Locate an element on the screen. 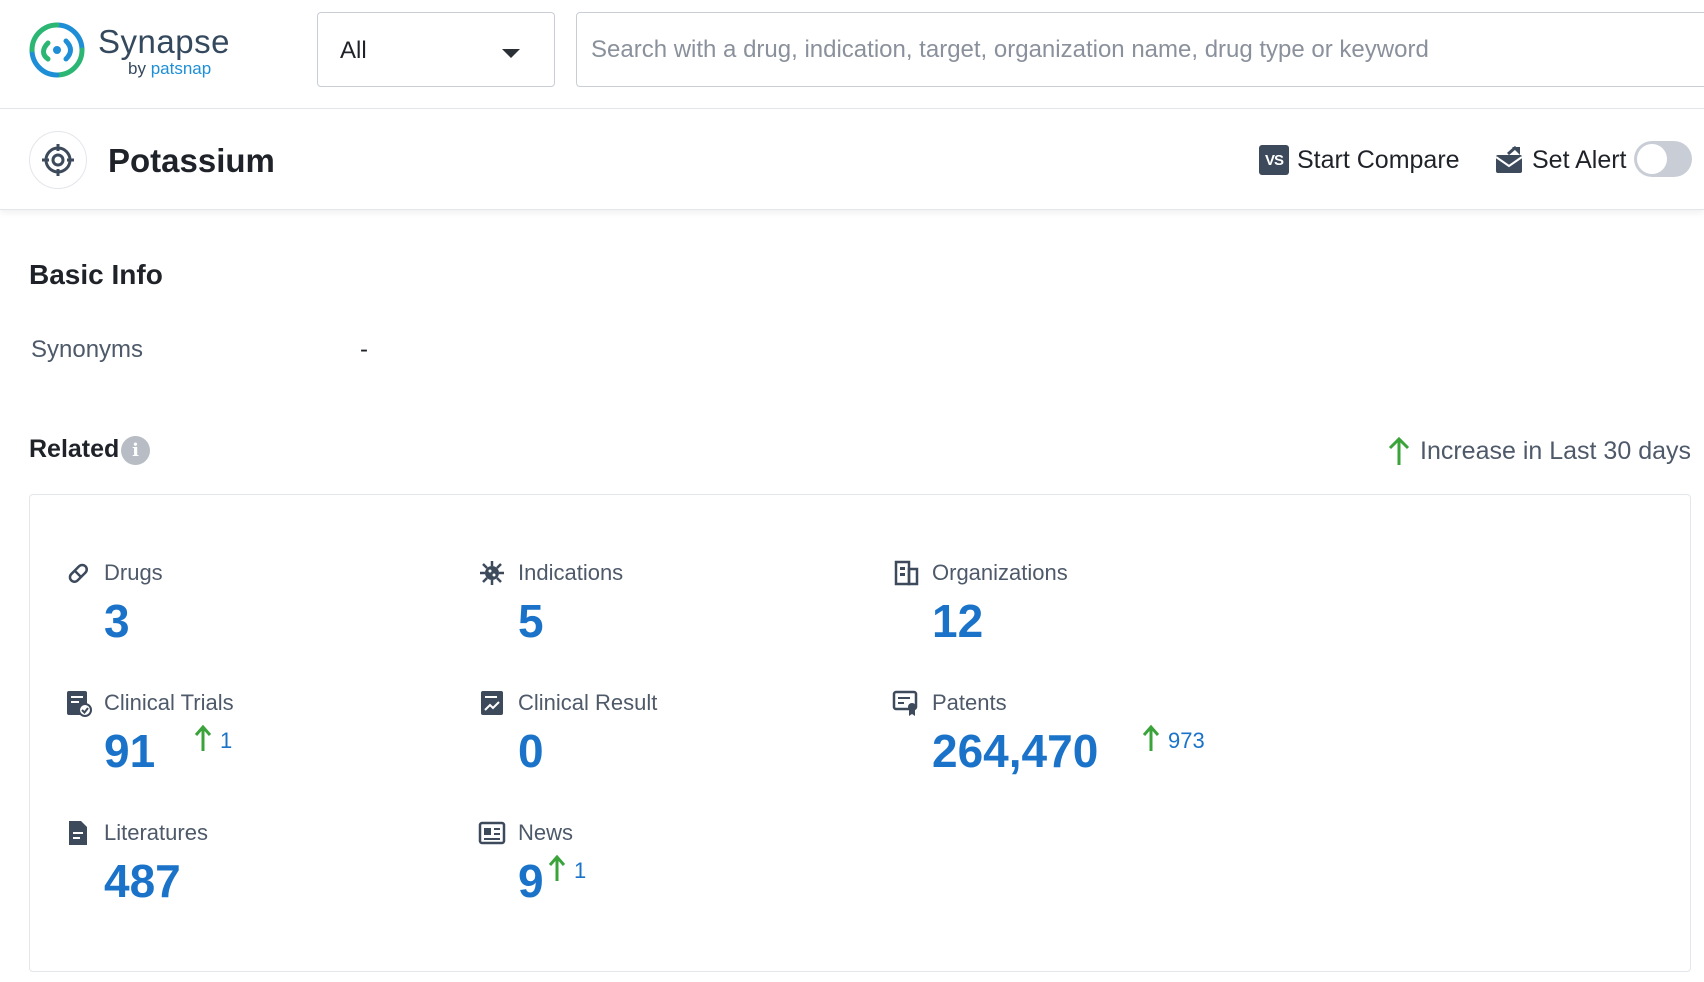 The height and width of the screenshot is (982, 1704). stat-clinical-trials: Clinical Trials 91 1 is located at coordinates (264, 743).